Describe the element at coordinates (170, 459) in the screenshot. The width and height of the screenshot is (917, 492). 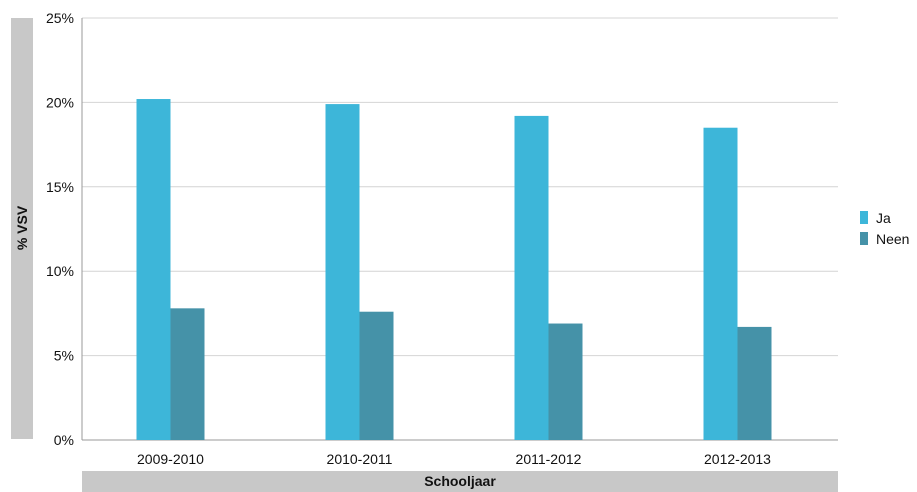
I see `x-tick-label: 2009-2010` at that location.